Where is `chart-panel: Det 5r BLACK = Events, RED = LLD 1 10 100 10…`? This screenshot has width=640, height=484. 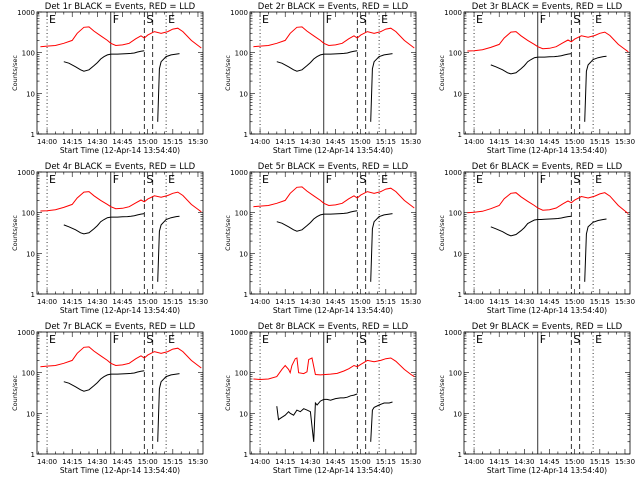
chart-panel: Det 5r BLACK = Events, RED = LLD 1 10 100 10… is located at coordinates (322, 238).